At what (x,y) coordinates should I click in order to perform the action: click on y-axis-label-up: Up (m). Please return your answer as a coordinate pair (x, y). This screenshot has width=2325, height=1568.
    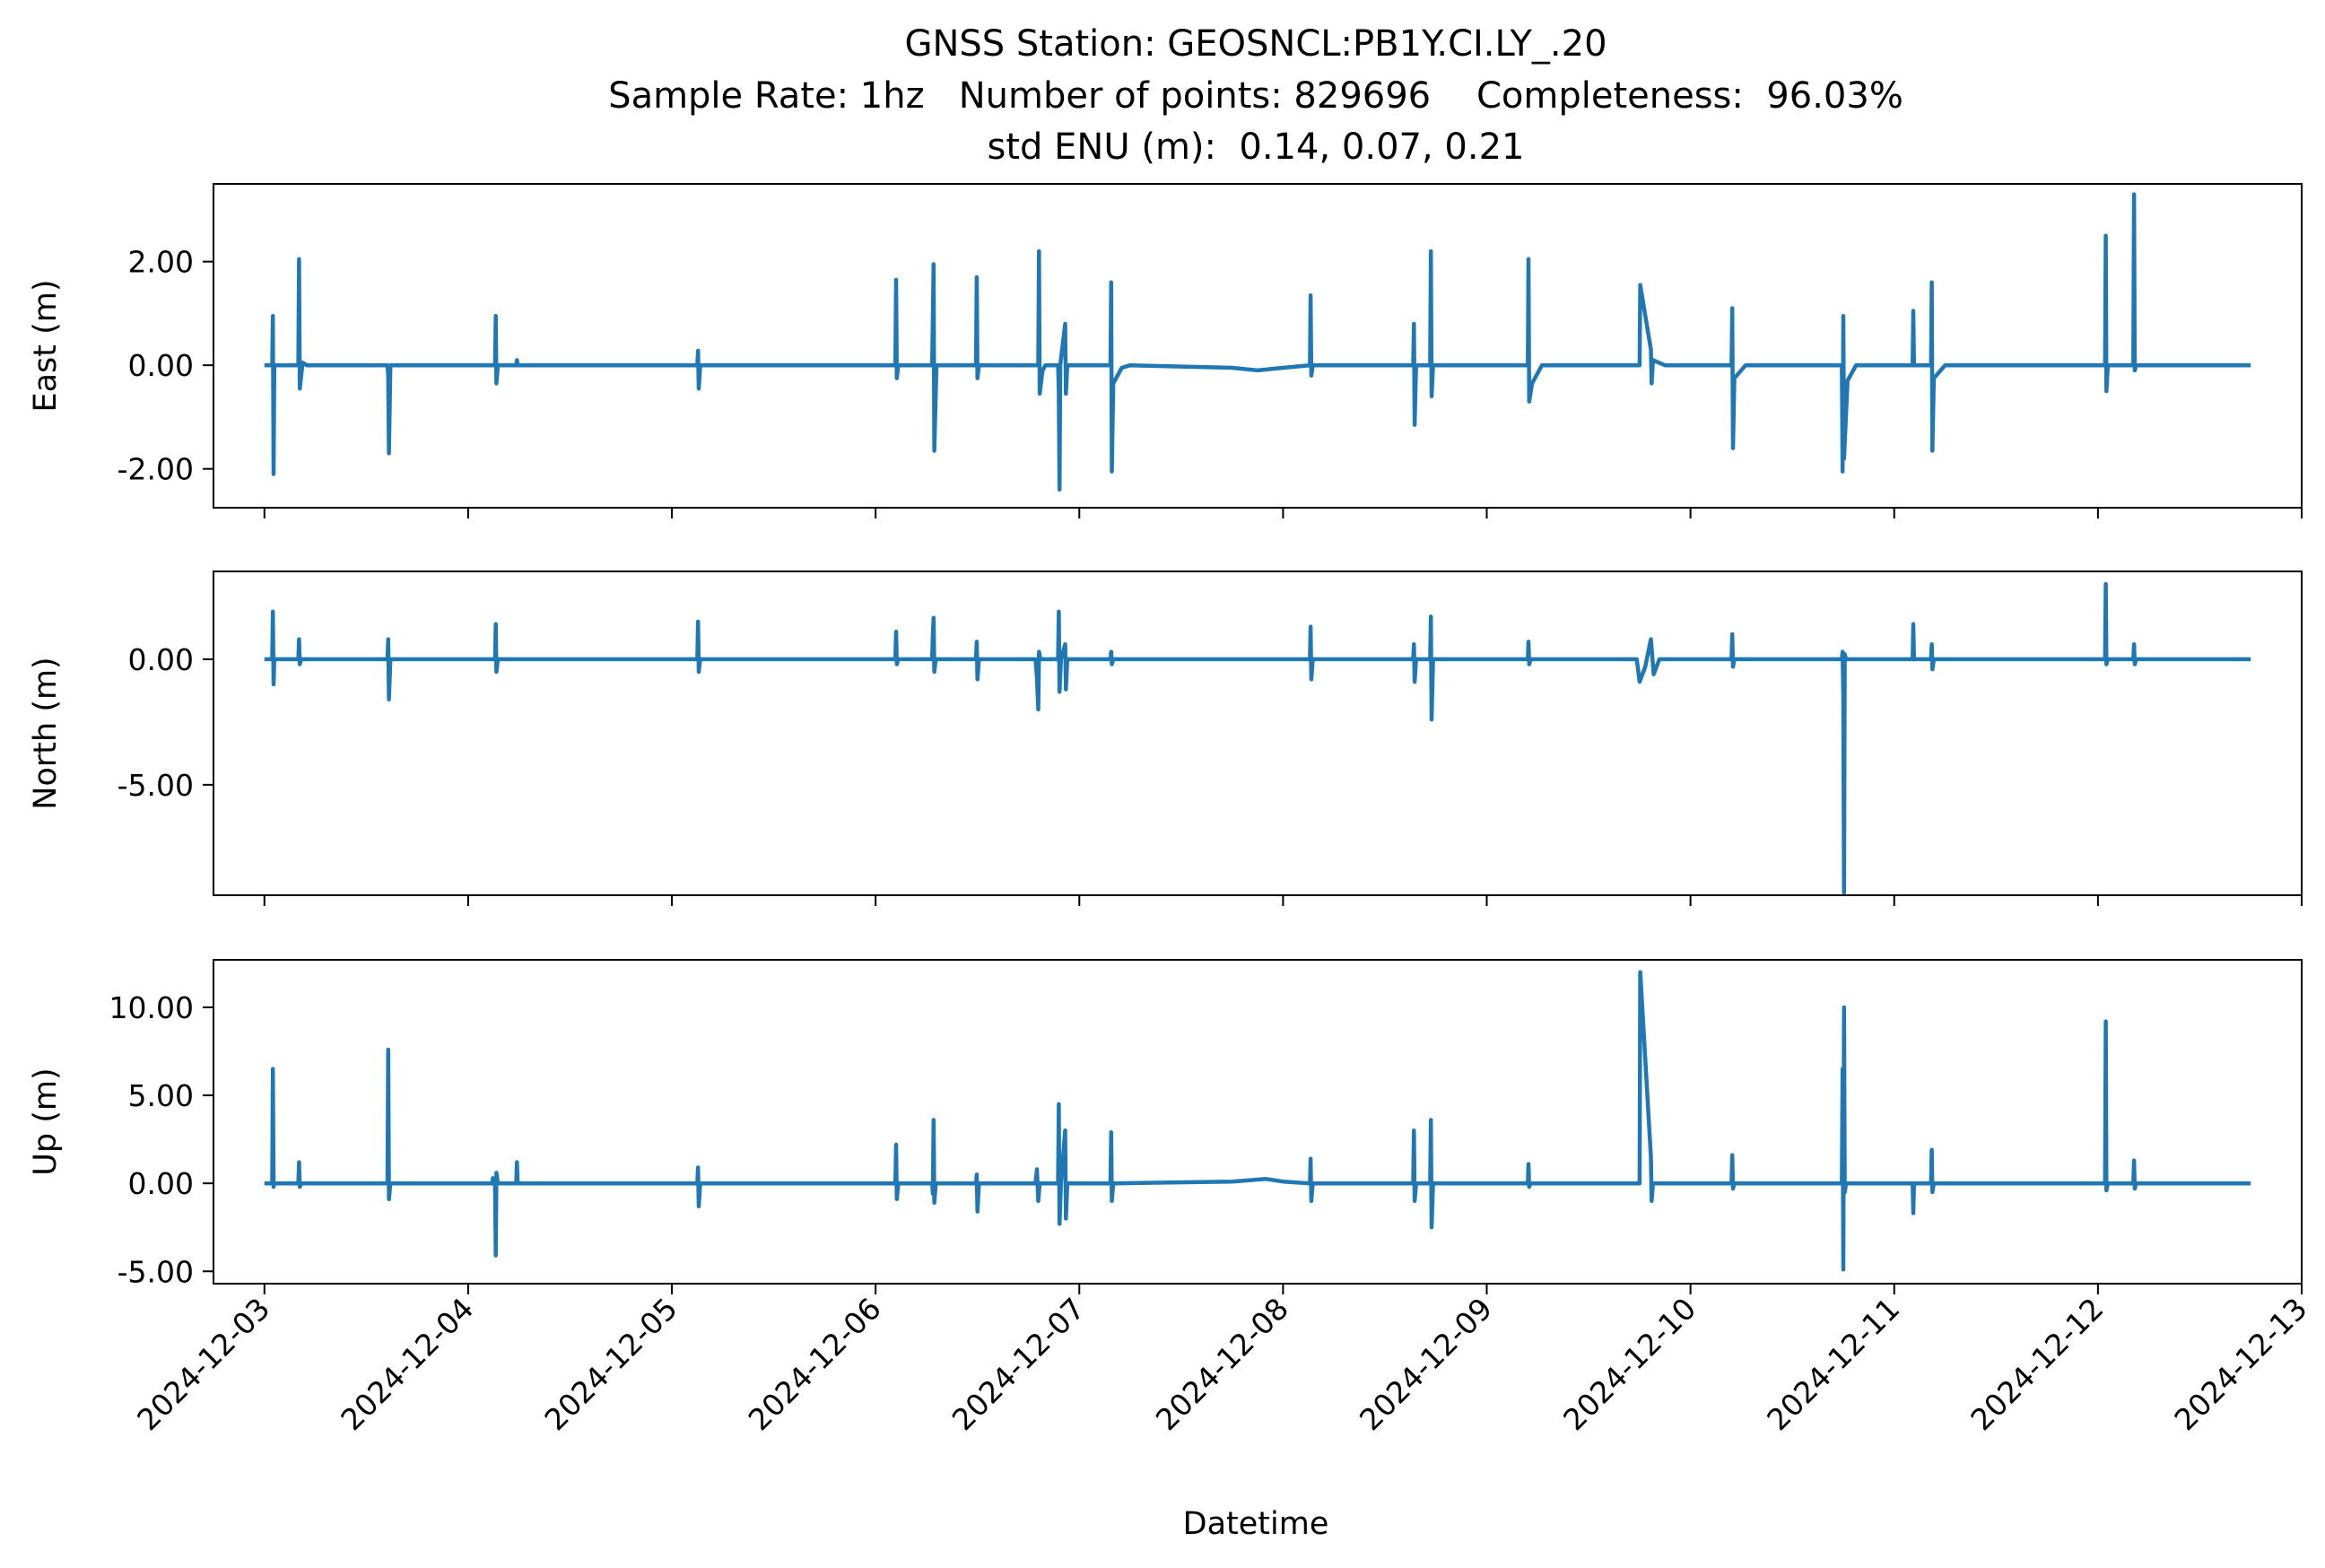
    Looking at the image, I should click on (46, 1121).